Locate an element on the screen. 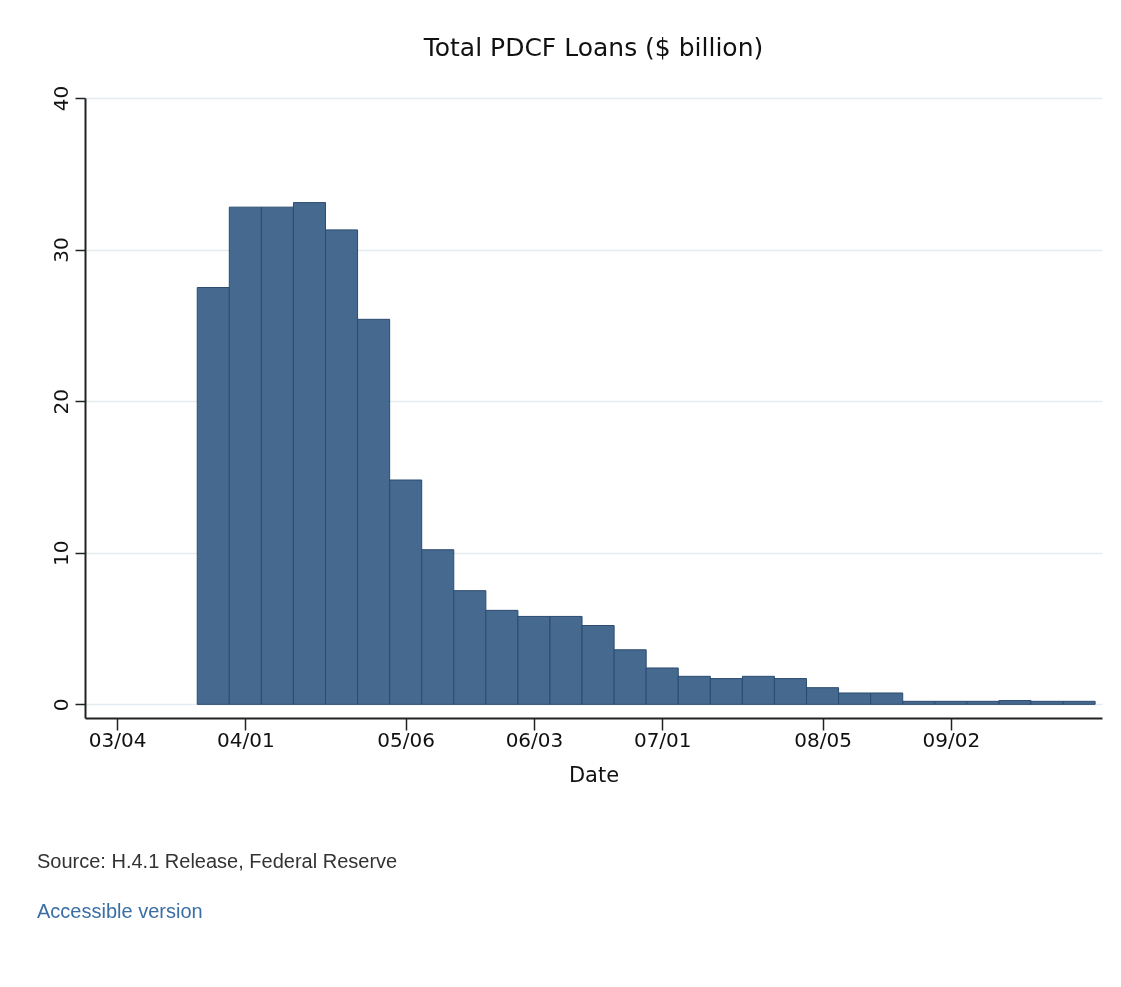  chart-title: Total PDCF Loans ($ billion) is located at coordinates (593, 48).